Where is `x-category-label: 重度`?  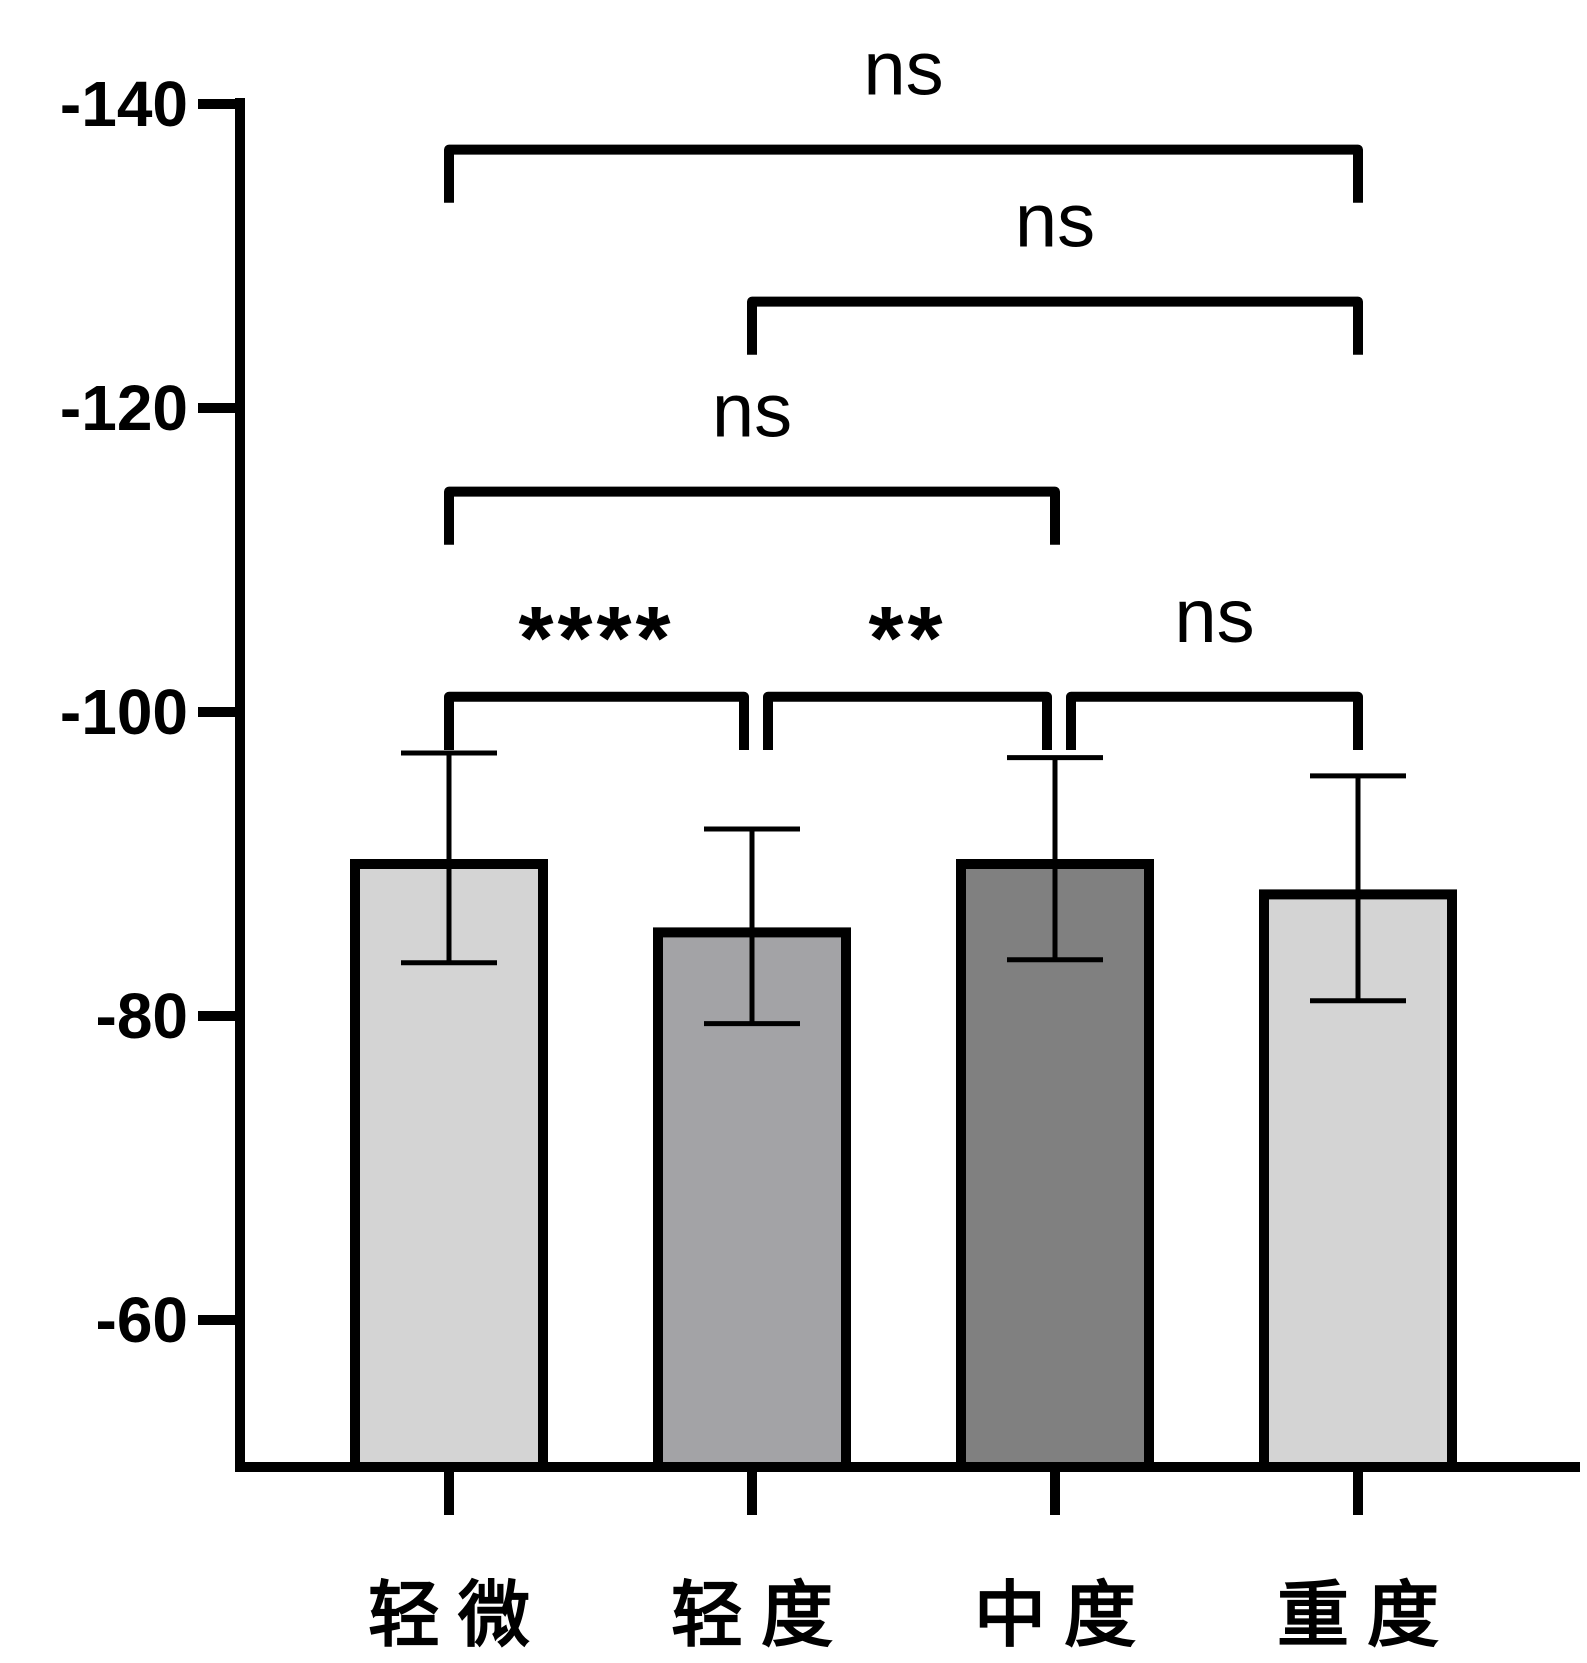 x-category-label: 重度 is located at coordinates (1367, 1615).